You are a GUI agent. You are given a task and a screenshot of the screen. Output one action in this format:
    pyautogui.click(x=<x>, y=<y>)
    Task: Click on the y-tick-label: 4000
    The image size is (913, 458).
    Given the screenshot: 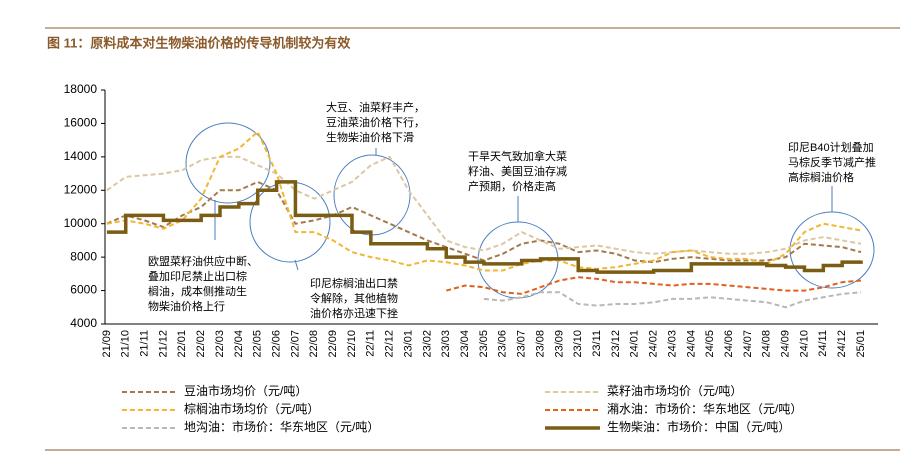 What is the action you would take?
    pyautogui.click(x=83, y=323)
    